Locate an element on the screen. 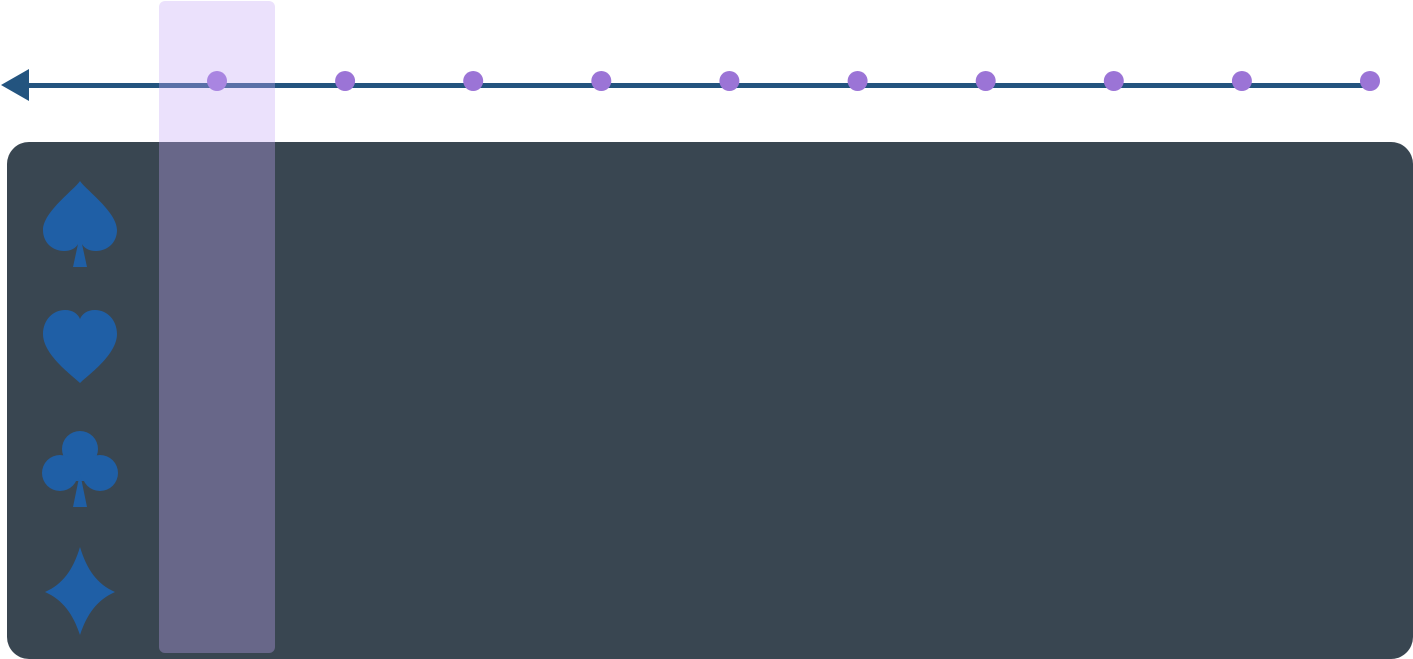  diamond-icon is located at coordinates (80, 592).